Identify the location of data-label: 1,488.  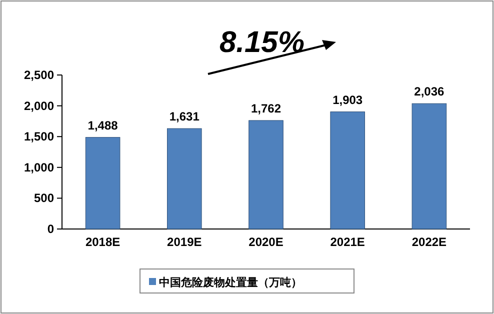
(103, 125).